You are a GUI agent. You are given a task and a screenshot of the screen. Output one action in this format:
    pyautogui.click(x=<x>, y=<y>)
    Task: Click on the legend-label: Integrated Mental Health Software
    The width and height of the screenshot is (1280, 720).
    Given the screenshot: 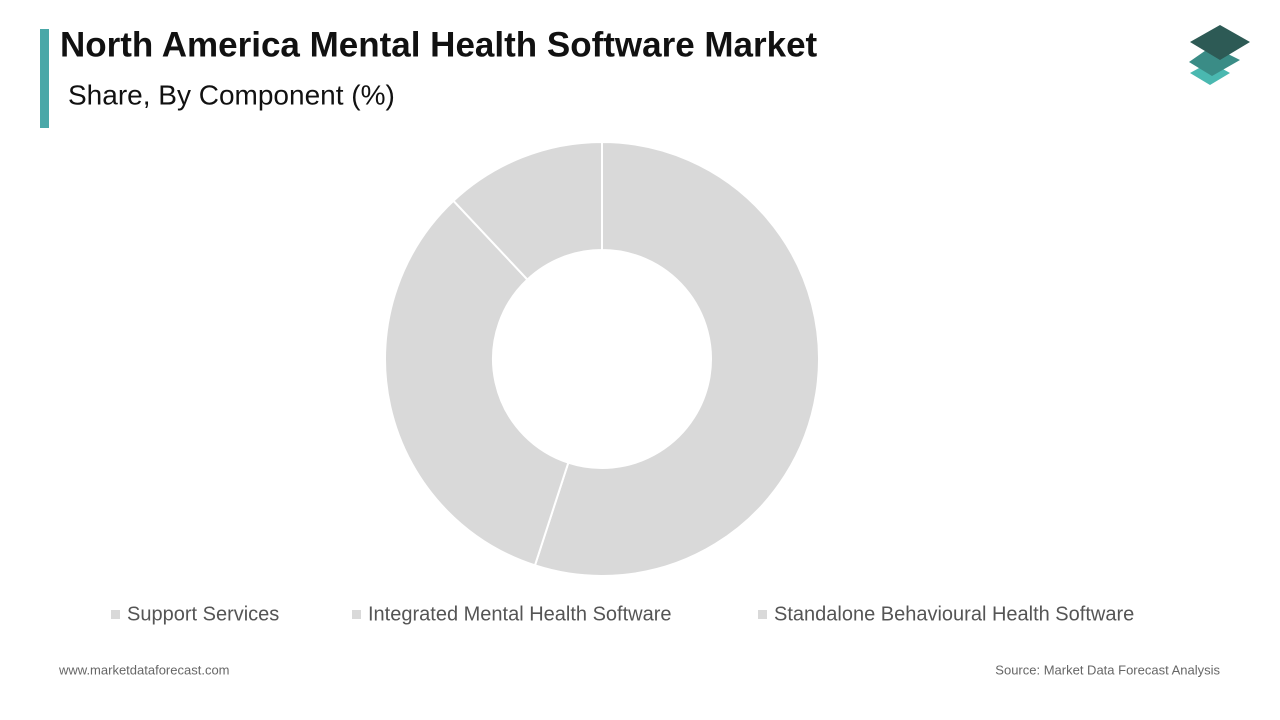 What is the action you would take?
    pyautogui.click(x=520, y=614)
    